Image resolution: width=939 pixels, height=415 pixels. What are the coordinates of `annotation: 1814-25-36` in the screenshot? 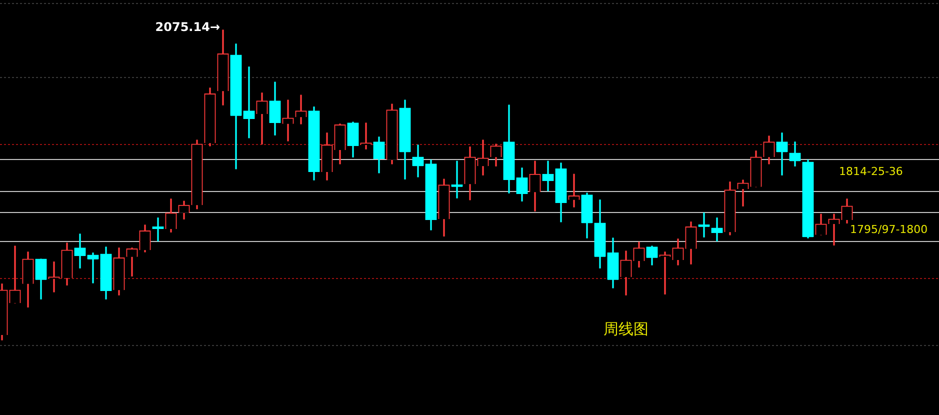 It's located at (871, 171).